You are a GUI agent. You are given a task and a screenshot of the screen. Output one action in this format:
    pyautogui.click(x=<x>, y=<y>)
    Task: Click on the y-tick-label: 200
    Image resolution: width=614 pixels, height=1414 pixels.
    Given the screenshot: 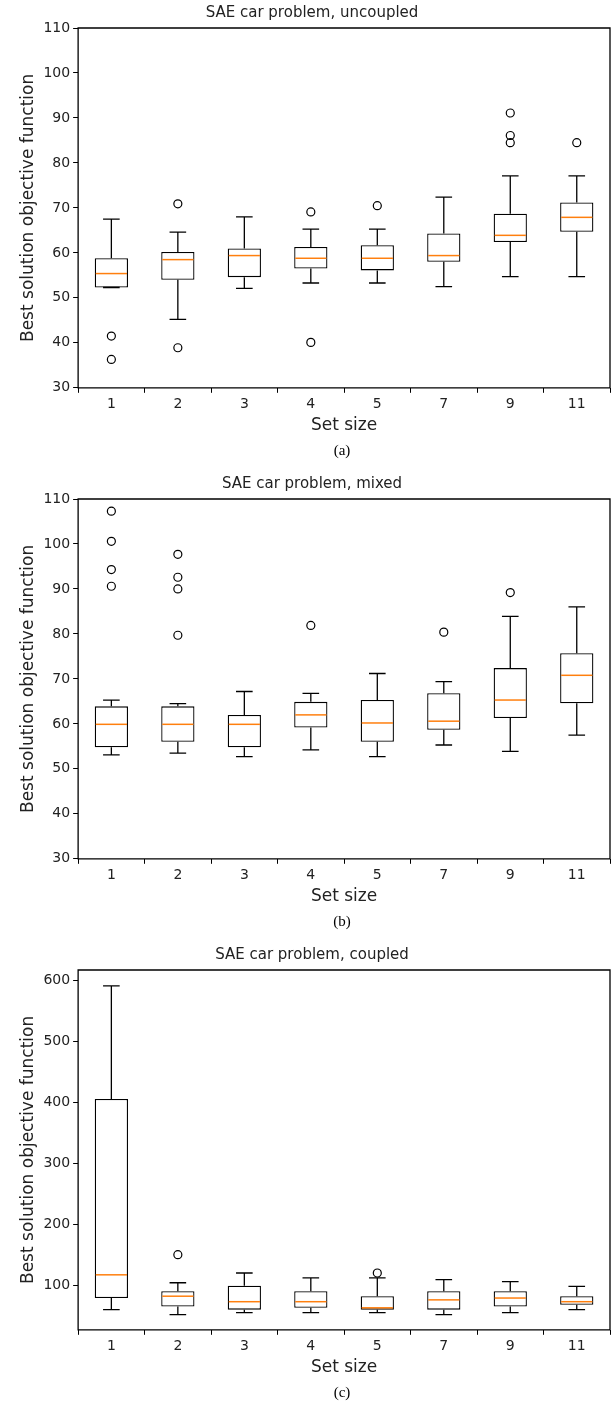 What is the action you would take?
    pyautogui.click(x=57, y=1223)
    